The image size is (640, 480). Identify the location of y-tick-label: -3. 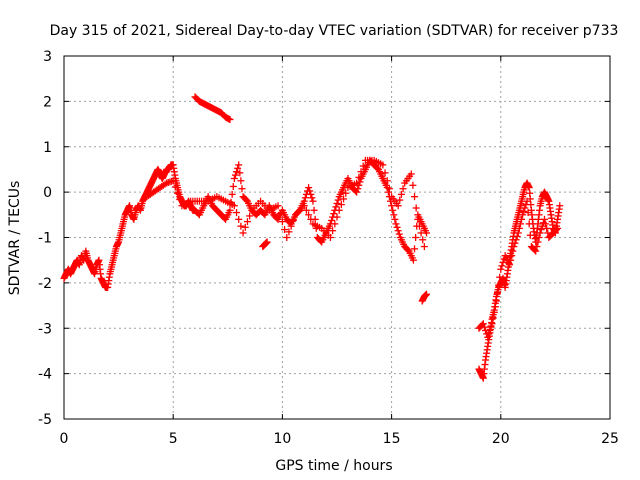
(45, 329).